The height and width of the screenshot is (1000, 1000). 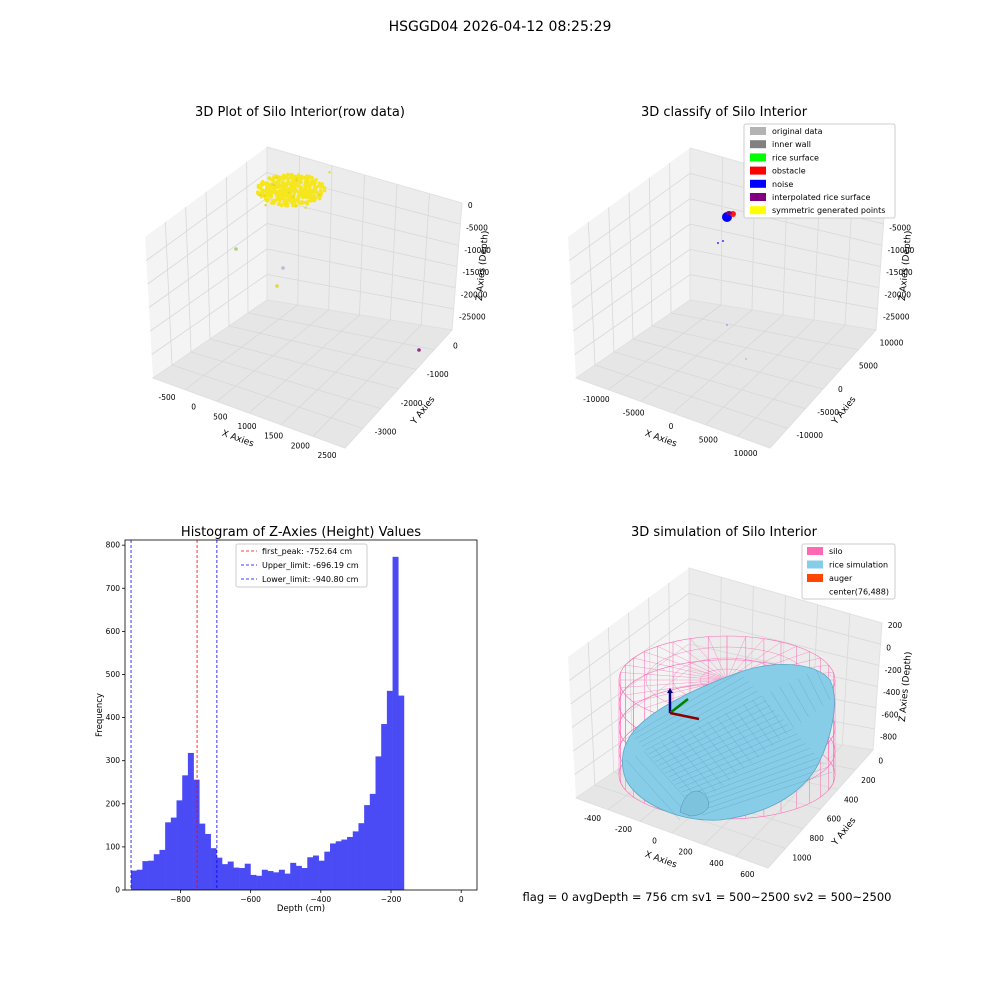 What do you see at coordinates (895, 625) in the screenshot?
I see `z-tick-label: 200` at bounding box center [895, 625].